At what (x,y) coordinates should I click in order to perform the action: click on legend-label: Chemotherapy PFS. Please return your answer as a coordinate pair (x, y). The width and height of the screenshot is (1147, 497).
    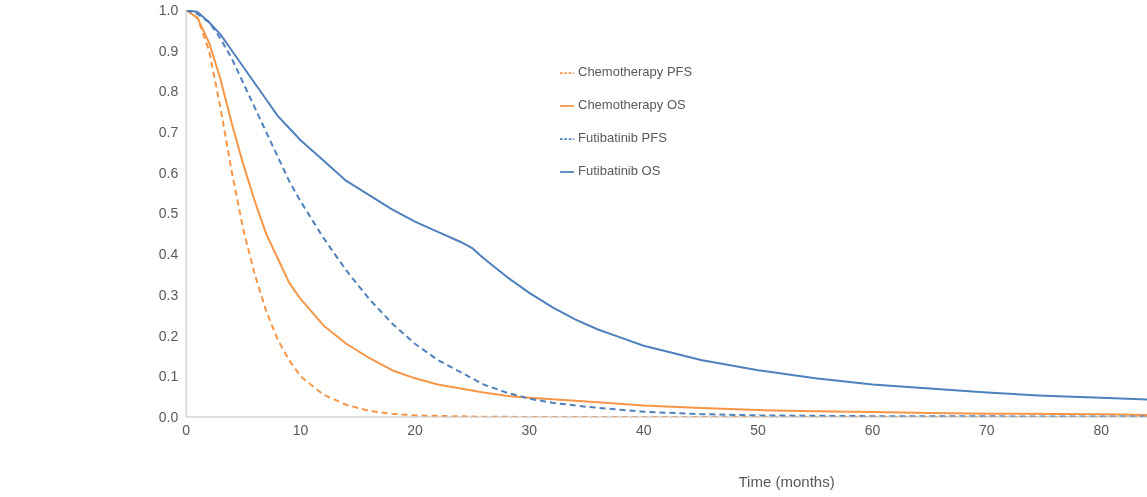
    Looking at the image, I should click on (635, 71).